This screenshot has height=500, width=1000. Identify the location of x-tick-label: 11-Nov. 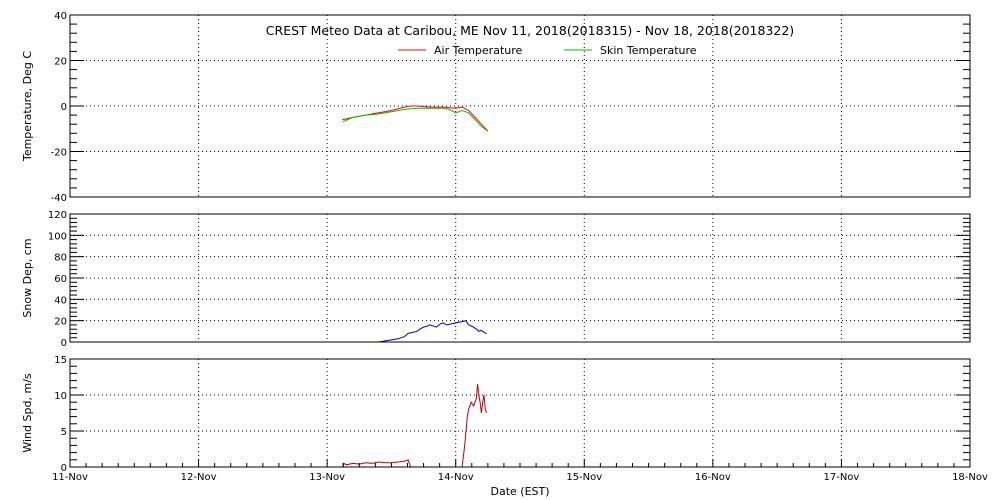
(70, 477).